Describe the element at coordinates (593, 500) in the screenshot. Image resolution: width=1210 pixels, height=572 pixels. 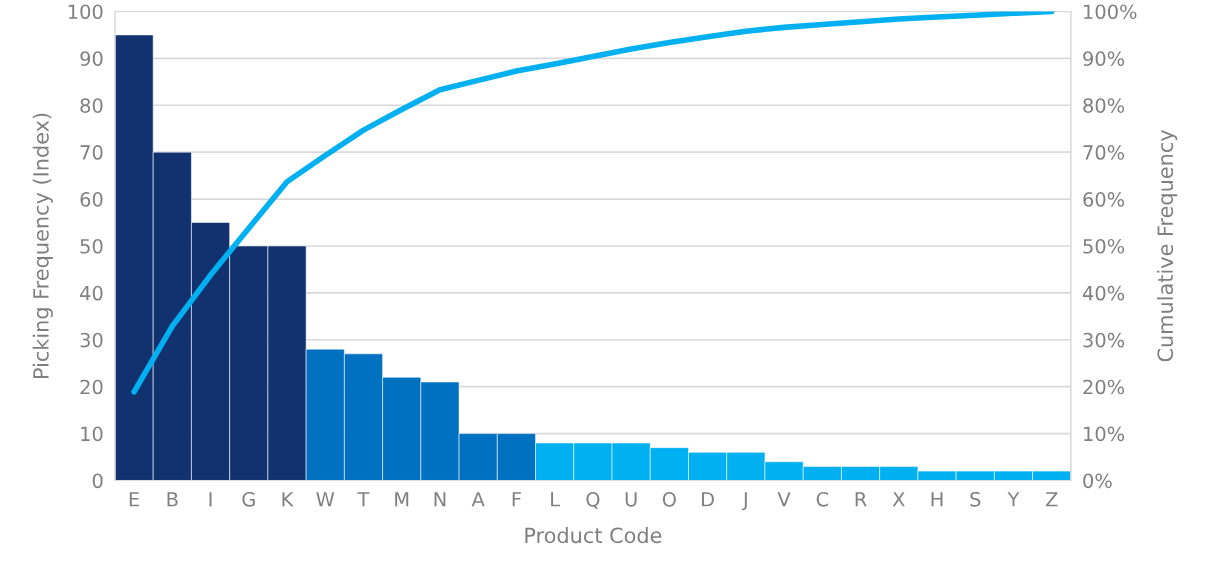
I see `x-tick-label: Q` at that location.